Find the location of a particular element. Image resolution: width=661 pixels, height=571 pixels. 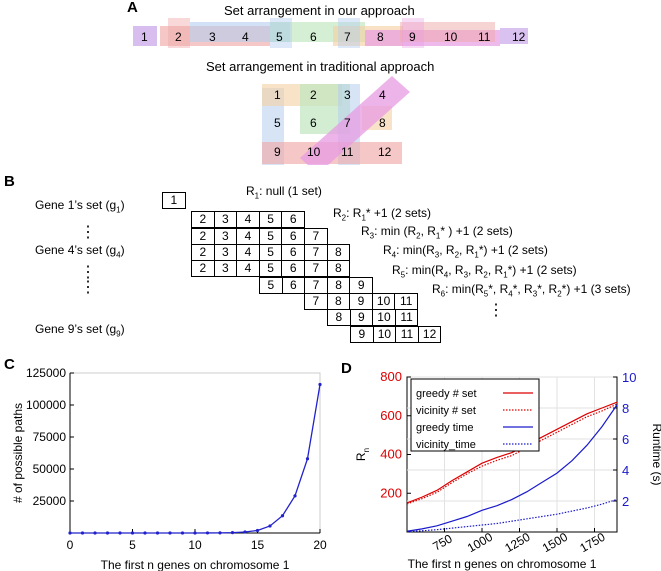

t-num-12: 12 is located at coordinates (385, 152).